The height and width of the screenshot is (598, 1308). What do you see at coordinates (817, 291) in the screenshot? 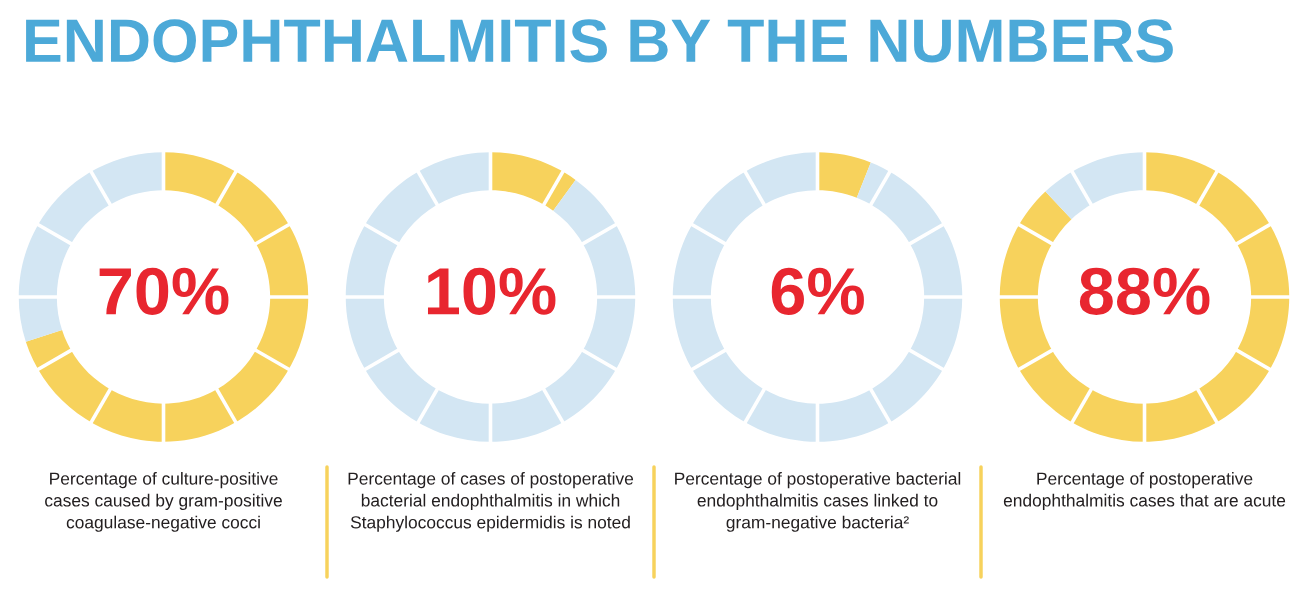
I see `text: 6%` at bounding box center [817, 291].